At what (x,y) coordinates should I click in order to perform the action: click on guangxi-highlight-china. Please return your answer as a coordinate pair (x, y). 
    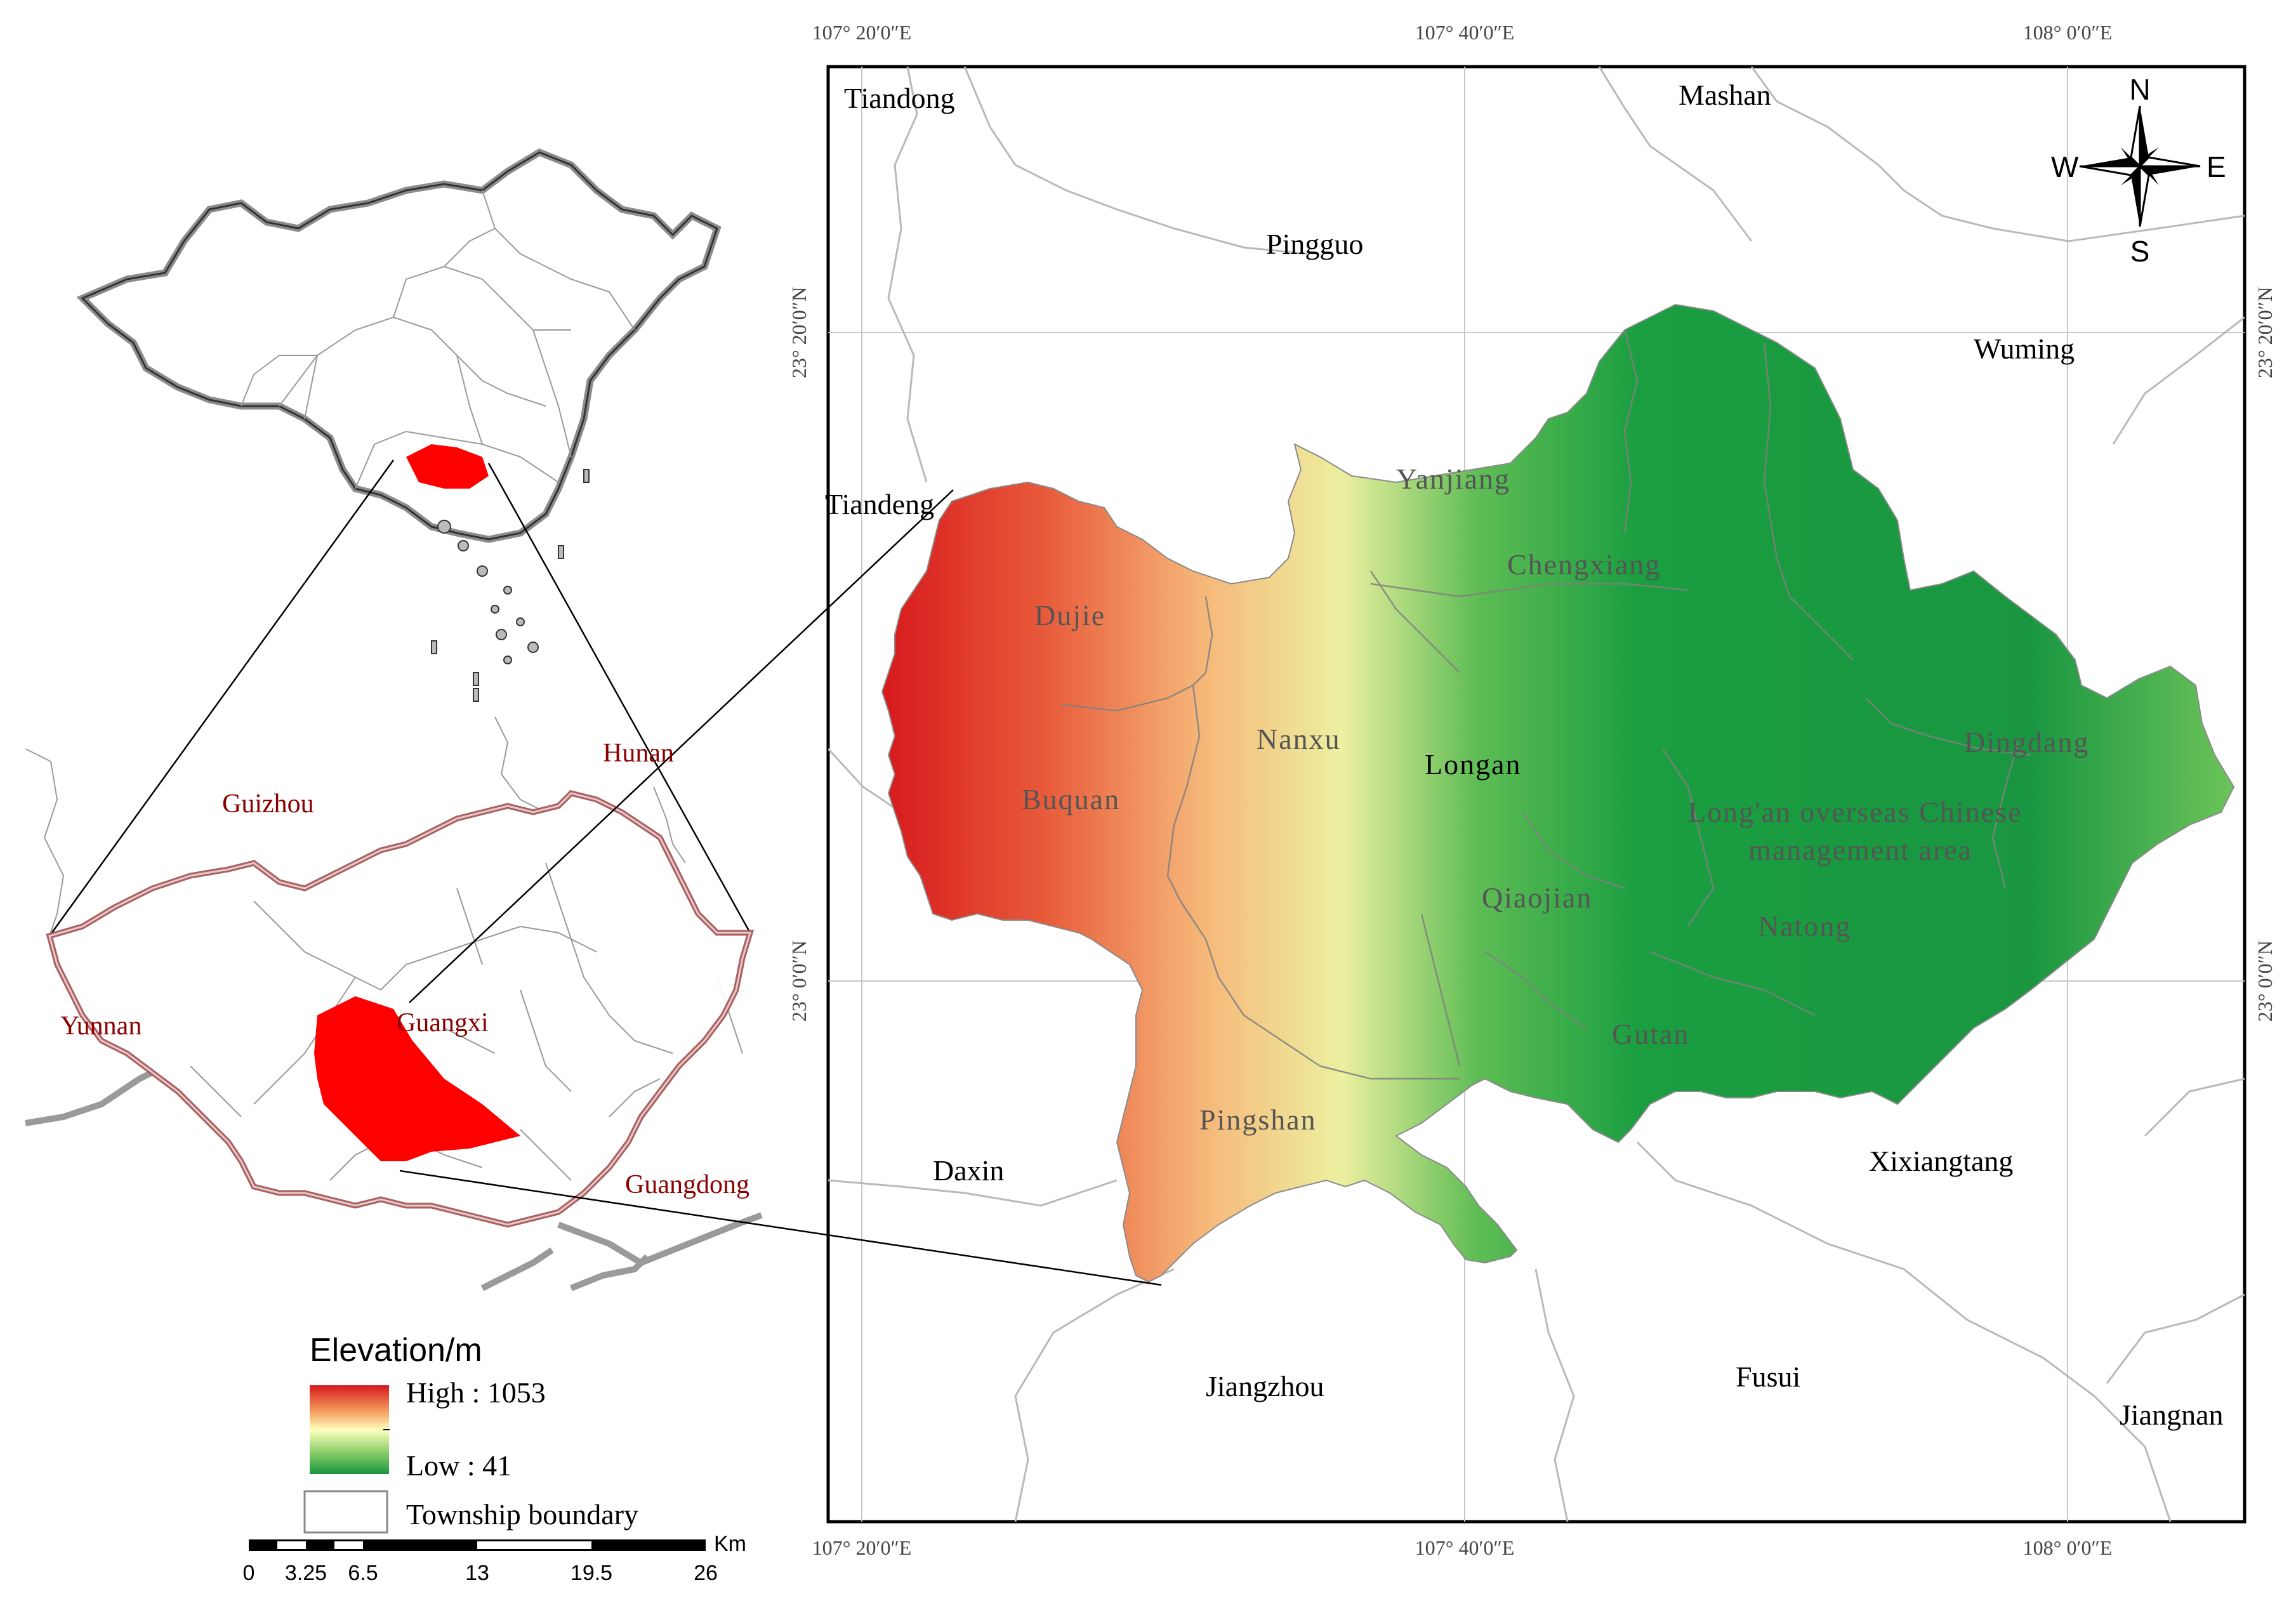
    Looking at the image, I should click on (447, 466).